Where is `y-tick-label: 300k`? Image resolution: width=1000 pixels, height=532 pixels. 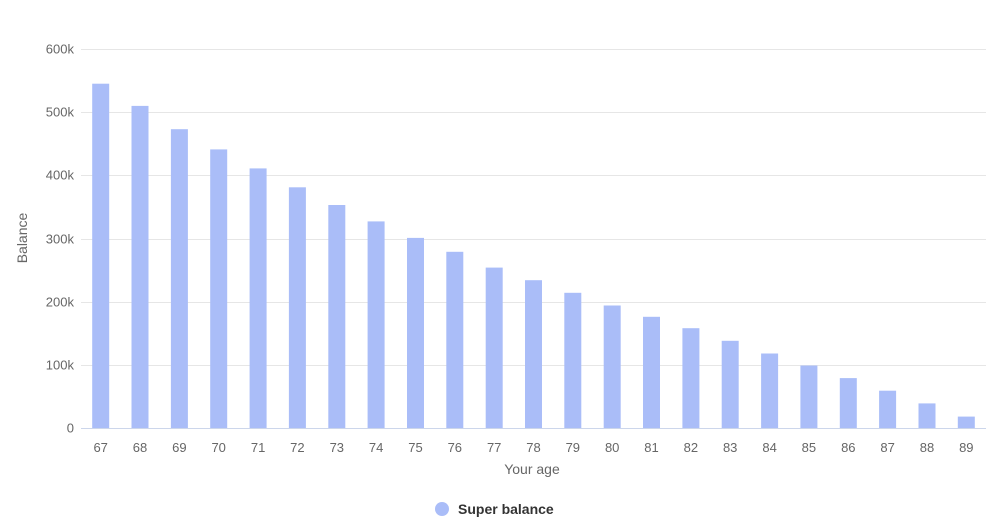
y-tick-label: 300k is located at coordinates (60, 239).